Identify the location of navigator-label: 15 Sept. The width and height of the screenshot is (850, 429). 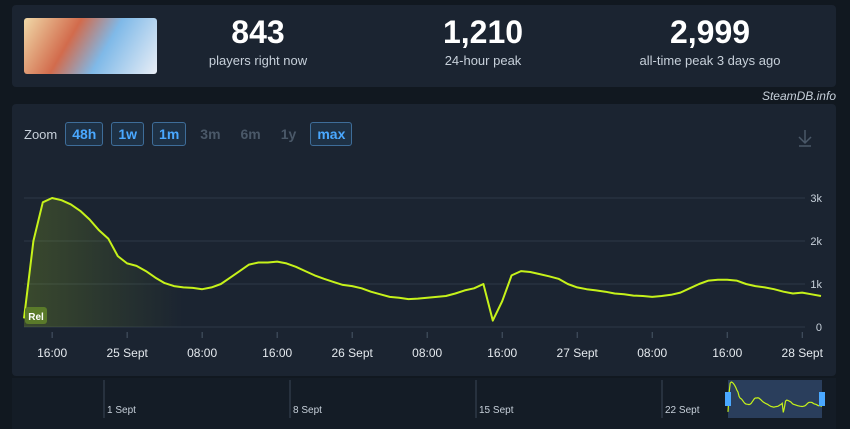
(496, 410).